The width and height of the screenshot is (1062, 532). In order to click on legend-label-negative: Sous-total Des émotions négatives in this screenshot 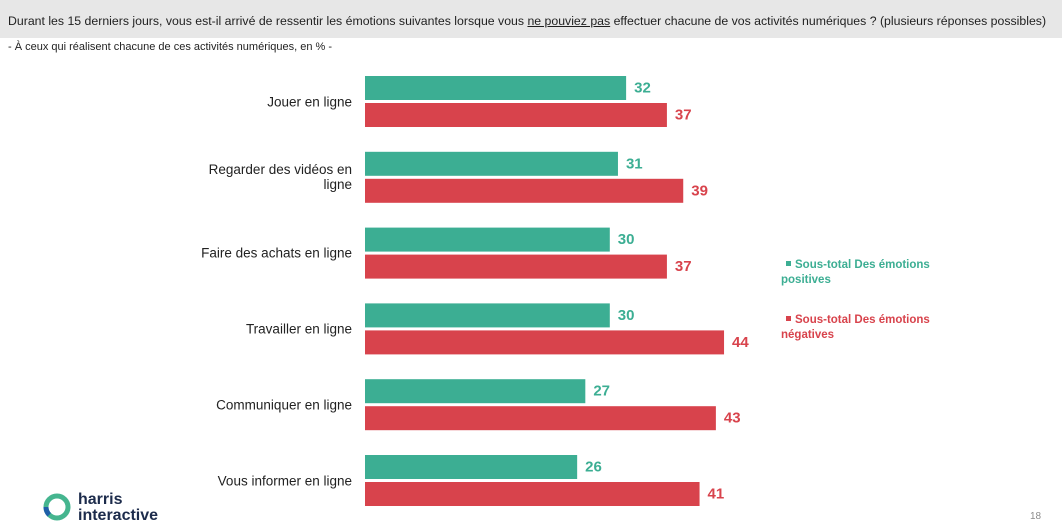, I will do `click(855, 327)`.